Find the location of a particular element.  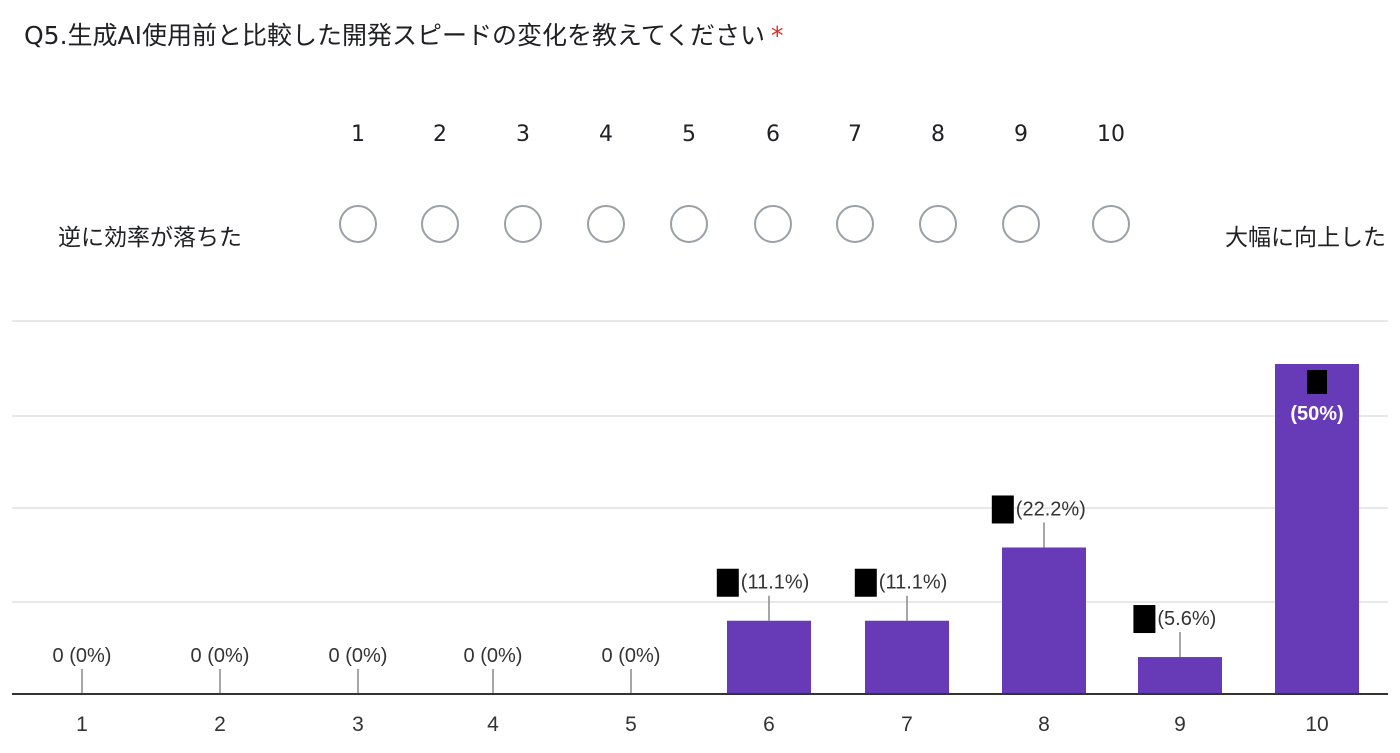

data-label-7: (11.1%) is located at coordinates (913, 583).